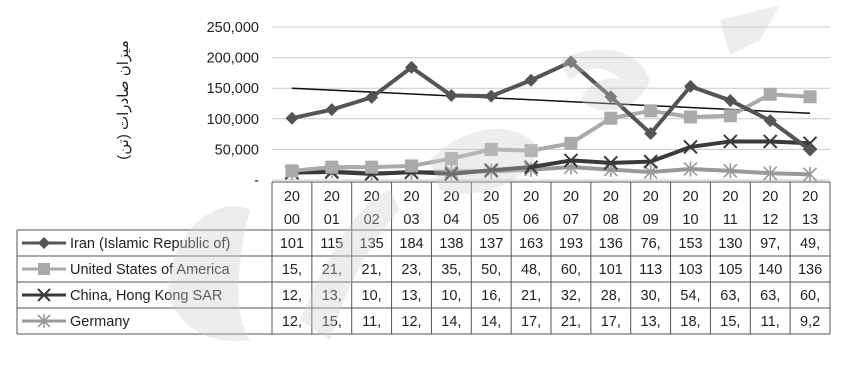 Image resolution: width=845 pixels, height=368 pixels. What do you see at coordinates (123, 99) in the screenshot?
I see `y-axis-label: میزان صادرات (تن)` at bounding box center [123, 99].